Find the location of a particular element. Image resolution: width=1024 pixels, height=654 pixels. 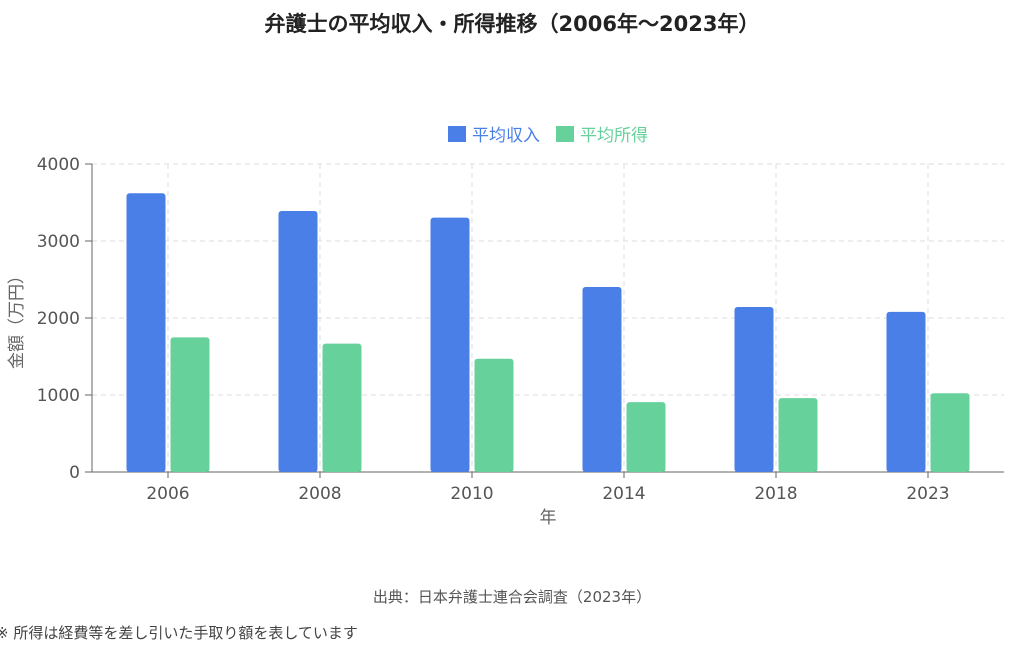

footnote: ※ 所得は経費等を差し引いた手取り額を表しています is located at coordinates (179, 633).